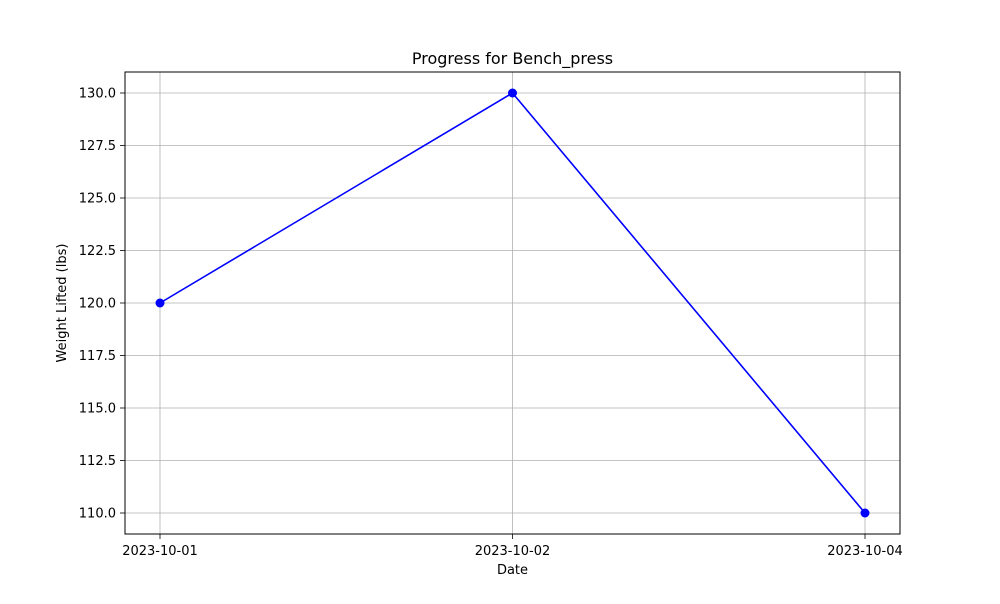  Describe the element at coordinates (97, 94) in the screenshot. I see `y-tick-label: 130.0` at that location.